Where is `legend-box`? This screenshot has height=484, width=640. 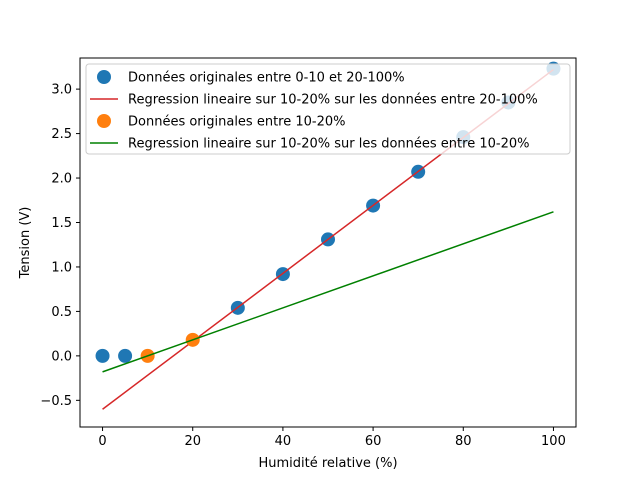
legend-box is located at coordinates (328, 109).